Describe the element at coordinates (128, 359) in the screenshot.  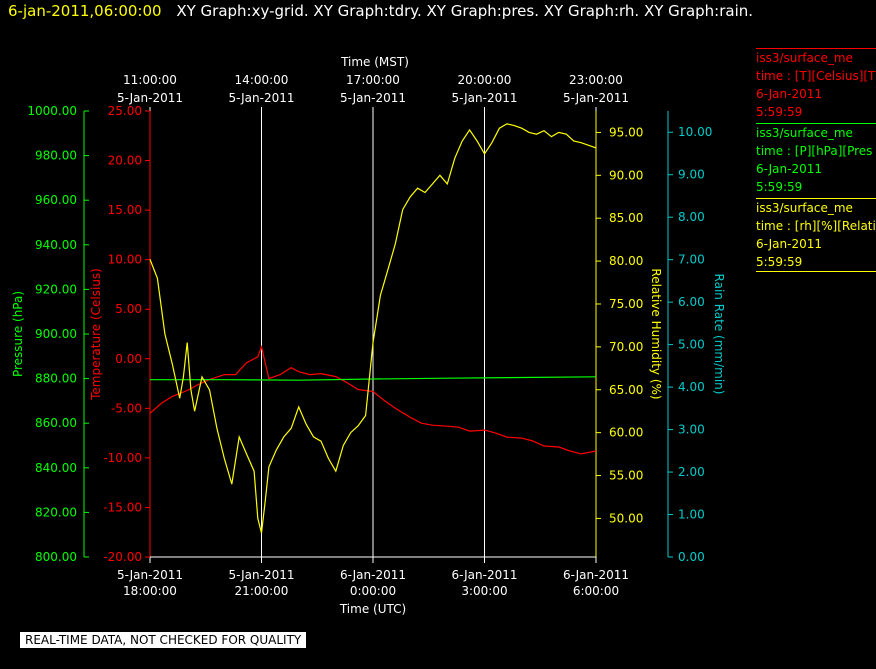
I see `temperature-tick-label: 0.00` at that location.